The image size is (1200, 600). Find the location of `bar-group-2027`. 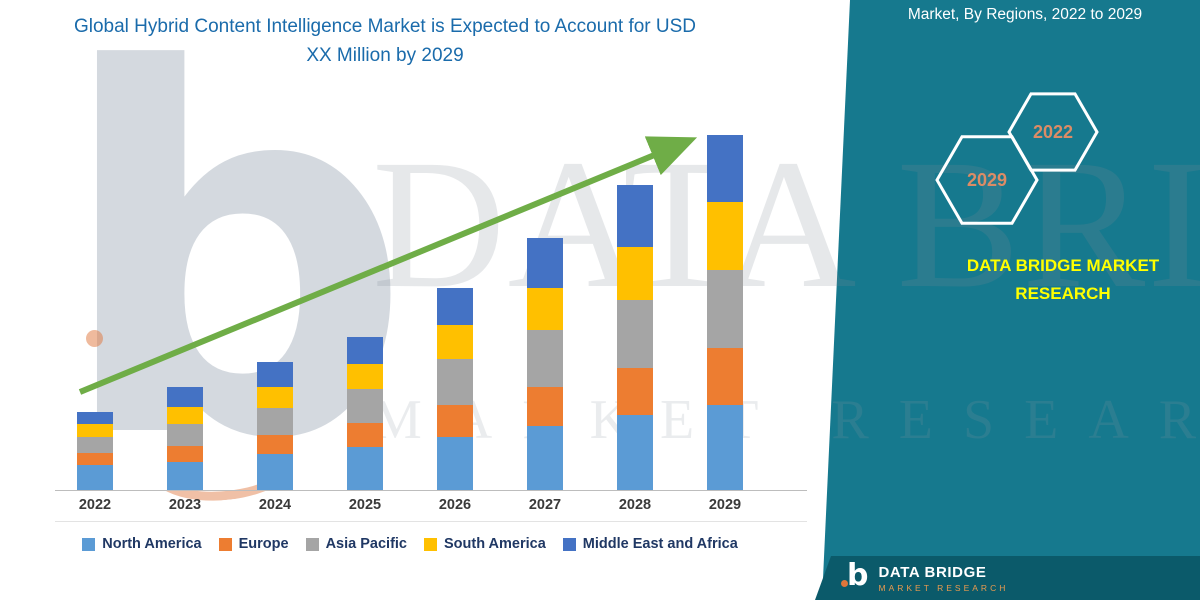

bar-group-2027 is located at coordinates (545, 363).